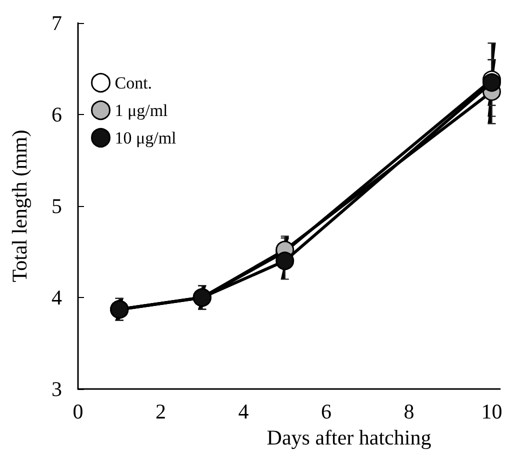  Describe the element at coordinates (160, 412) in the screenshot. I see `x-tick-label: 2` at that location.